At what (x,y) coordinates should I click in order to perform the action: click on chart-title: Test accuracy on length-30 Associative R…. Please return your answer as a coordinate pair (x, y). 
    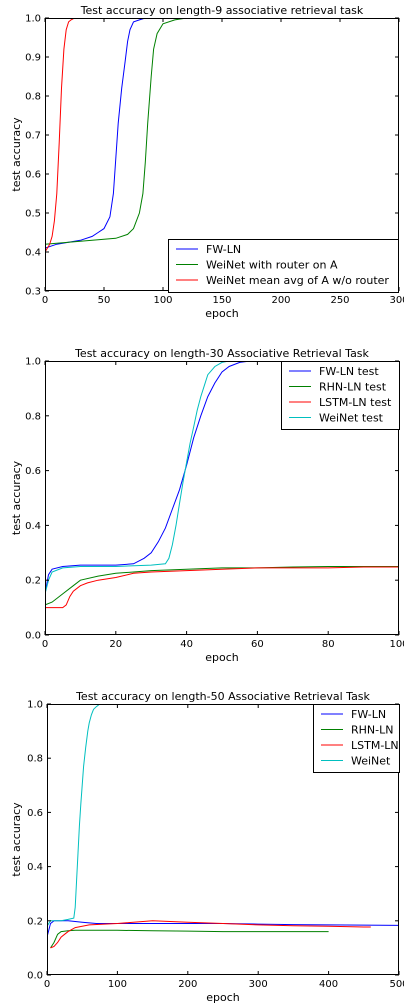
    Looking at the image, I should click on (221, 353).